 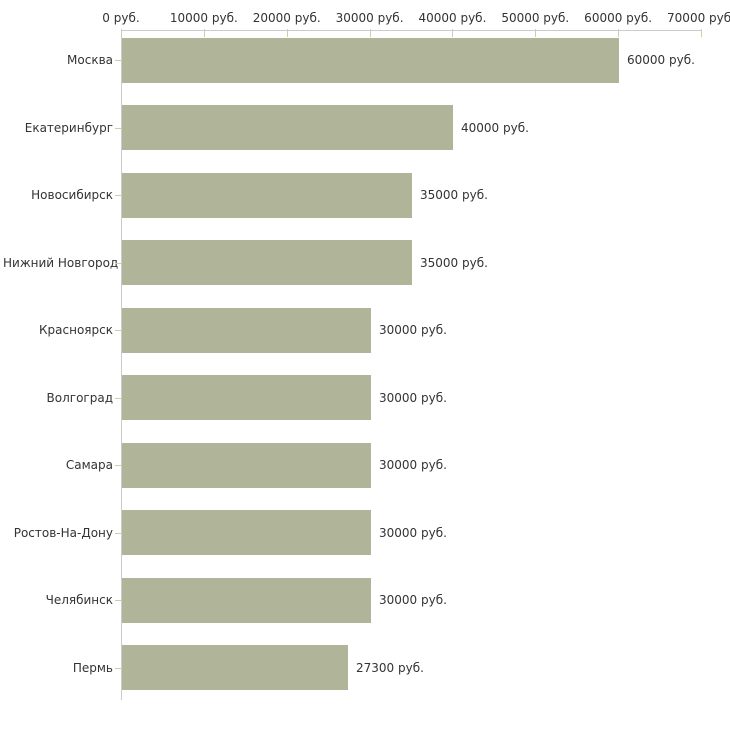 I want to click on category-label: Челябинск, so click(x=79, y=600).